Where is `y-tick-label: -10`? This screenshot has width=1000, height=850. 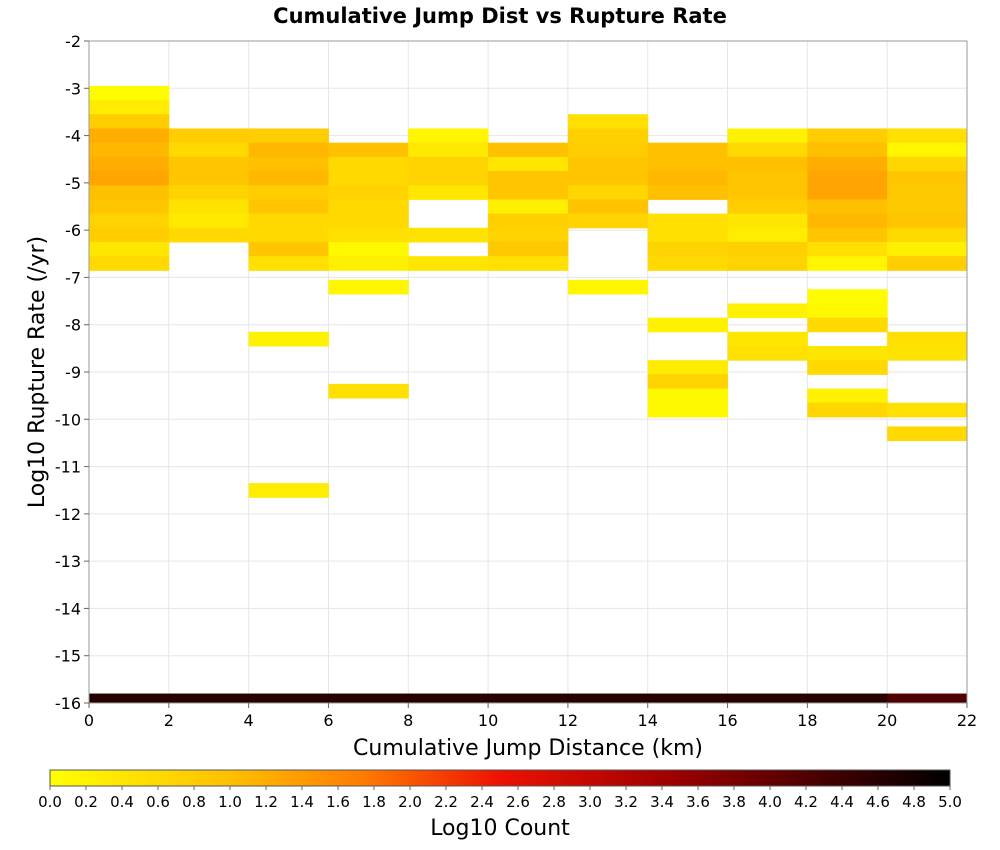 y-tick-label: -10 is located at coordinates (68, 419).